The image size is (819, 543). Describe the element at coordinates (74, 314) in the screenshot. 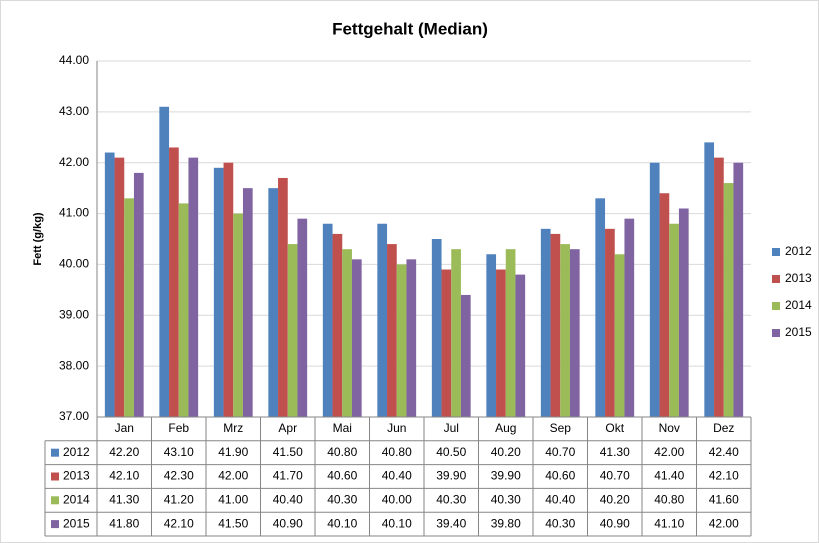

I see `y-tick-label: 39.00` at that location.